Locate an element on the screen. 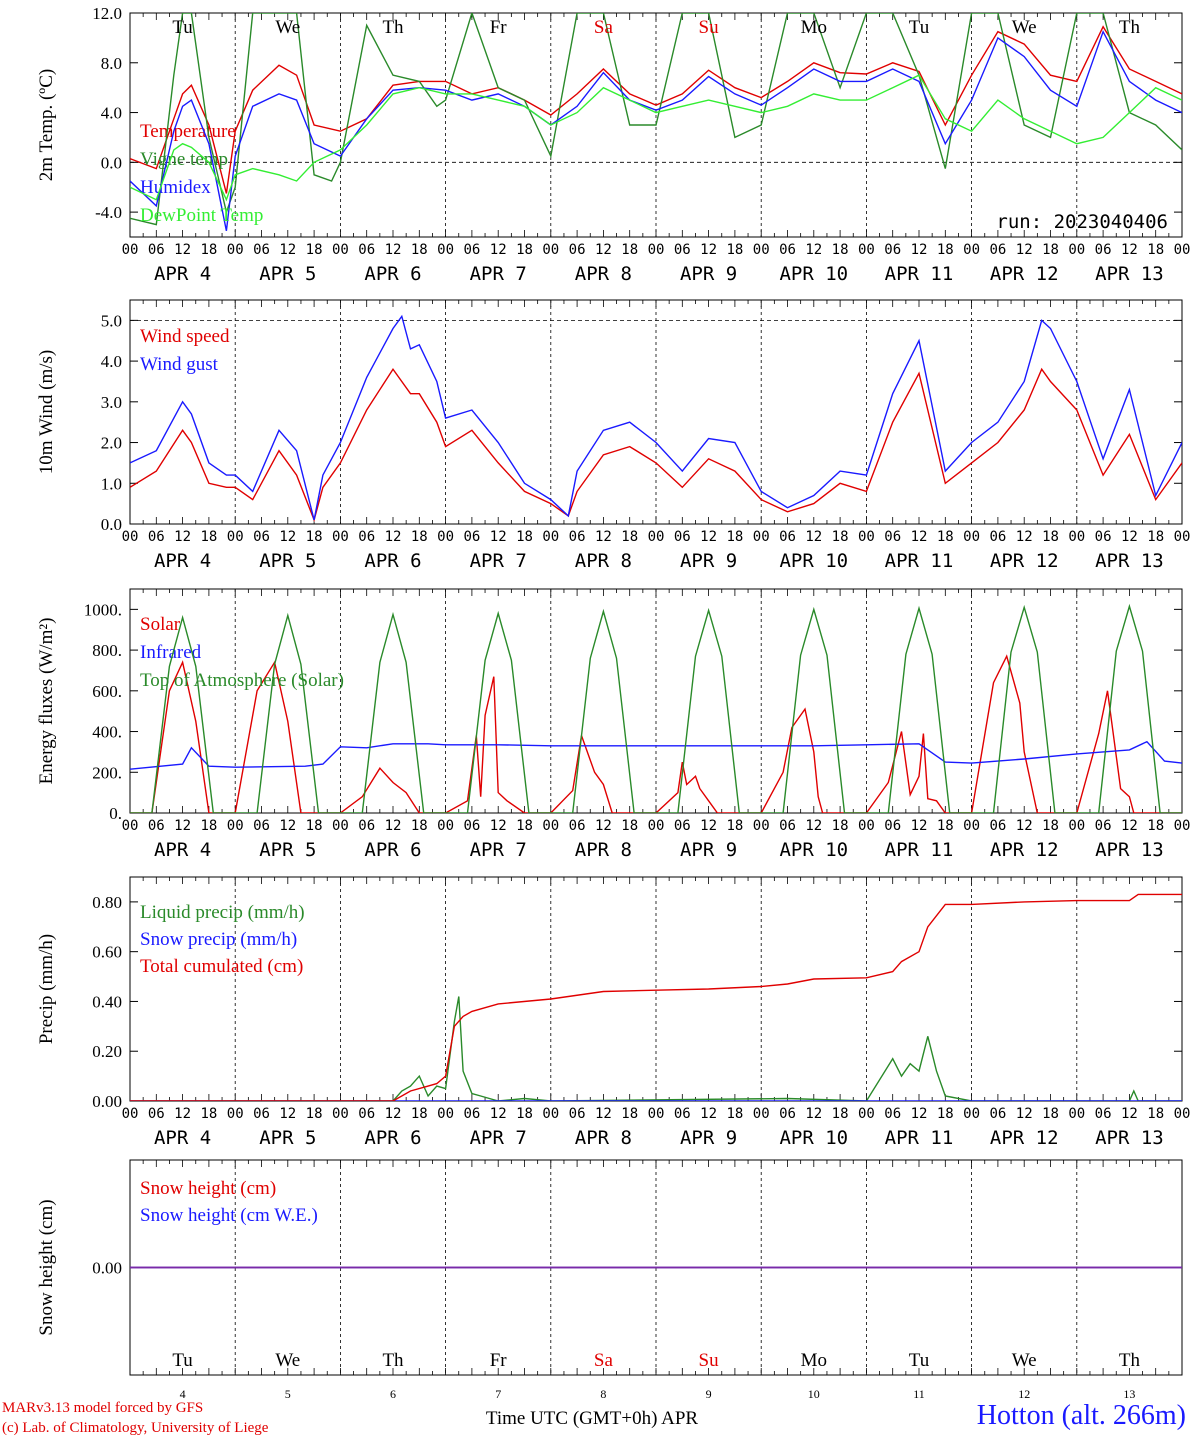 The image size is (1194, 1440). y-tick-label: 400. is located at coordinates (107, 732).